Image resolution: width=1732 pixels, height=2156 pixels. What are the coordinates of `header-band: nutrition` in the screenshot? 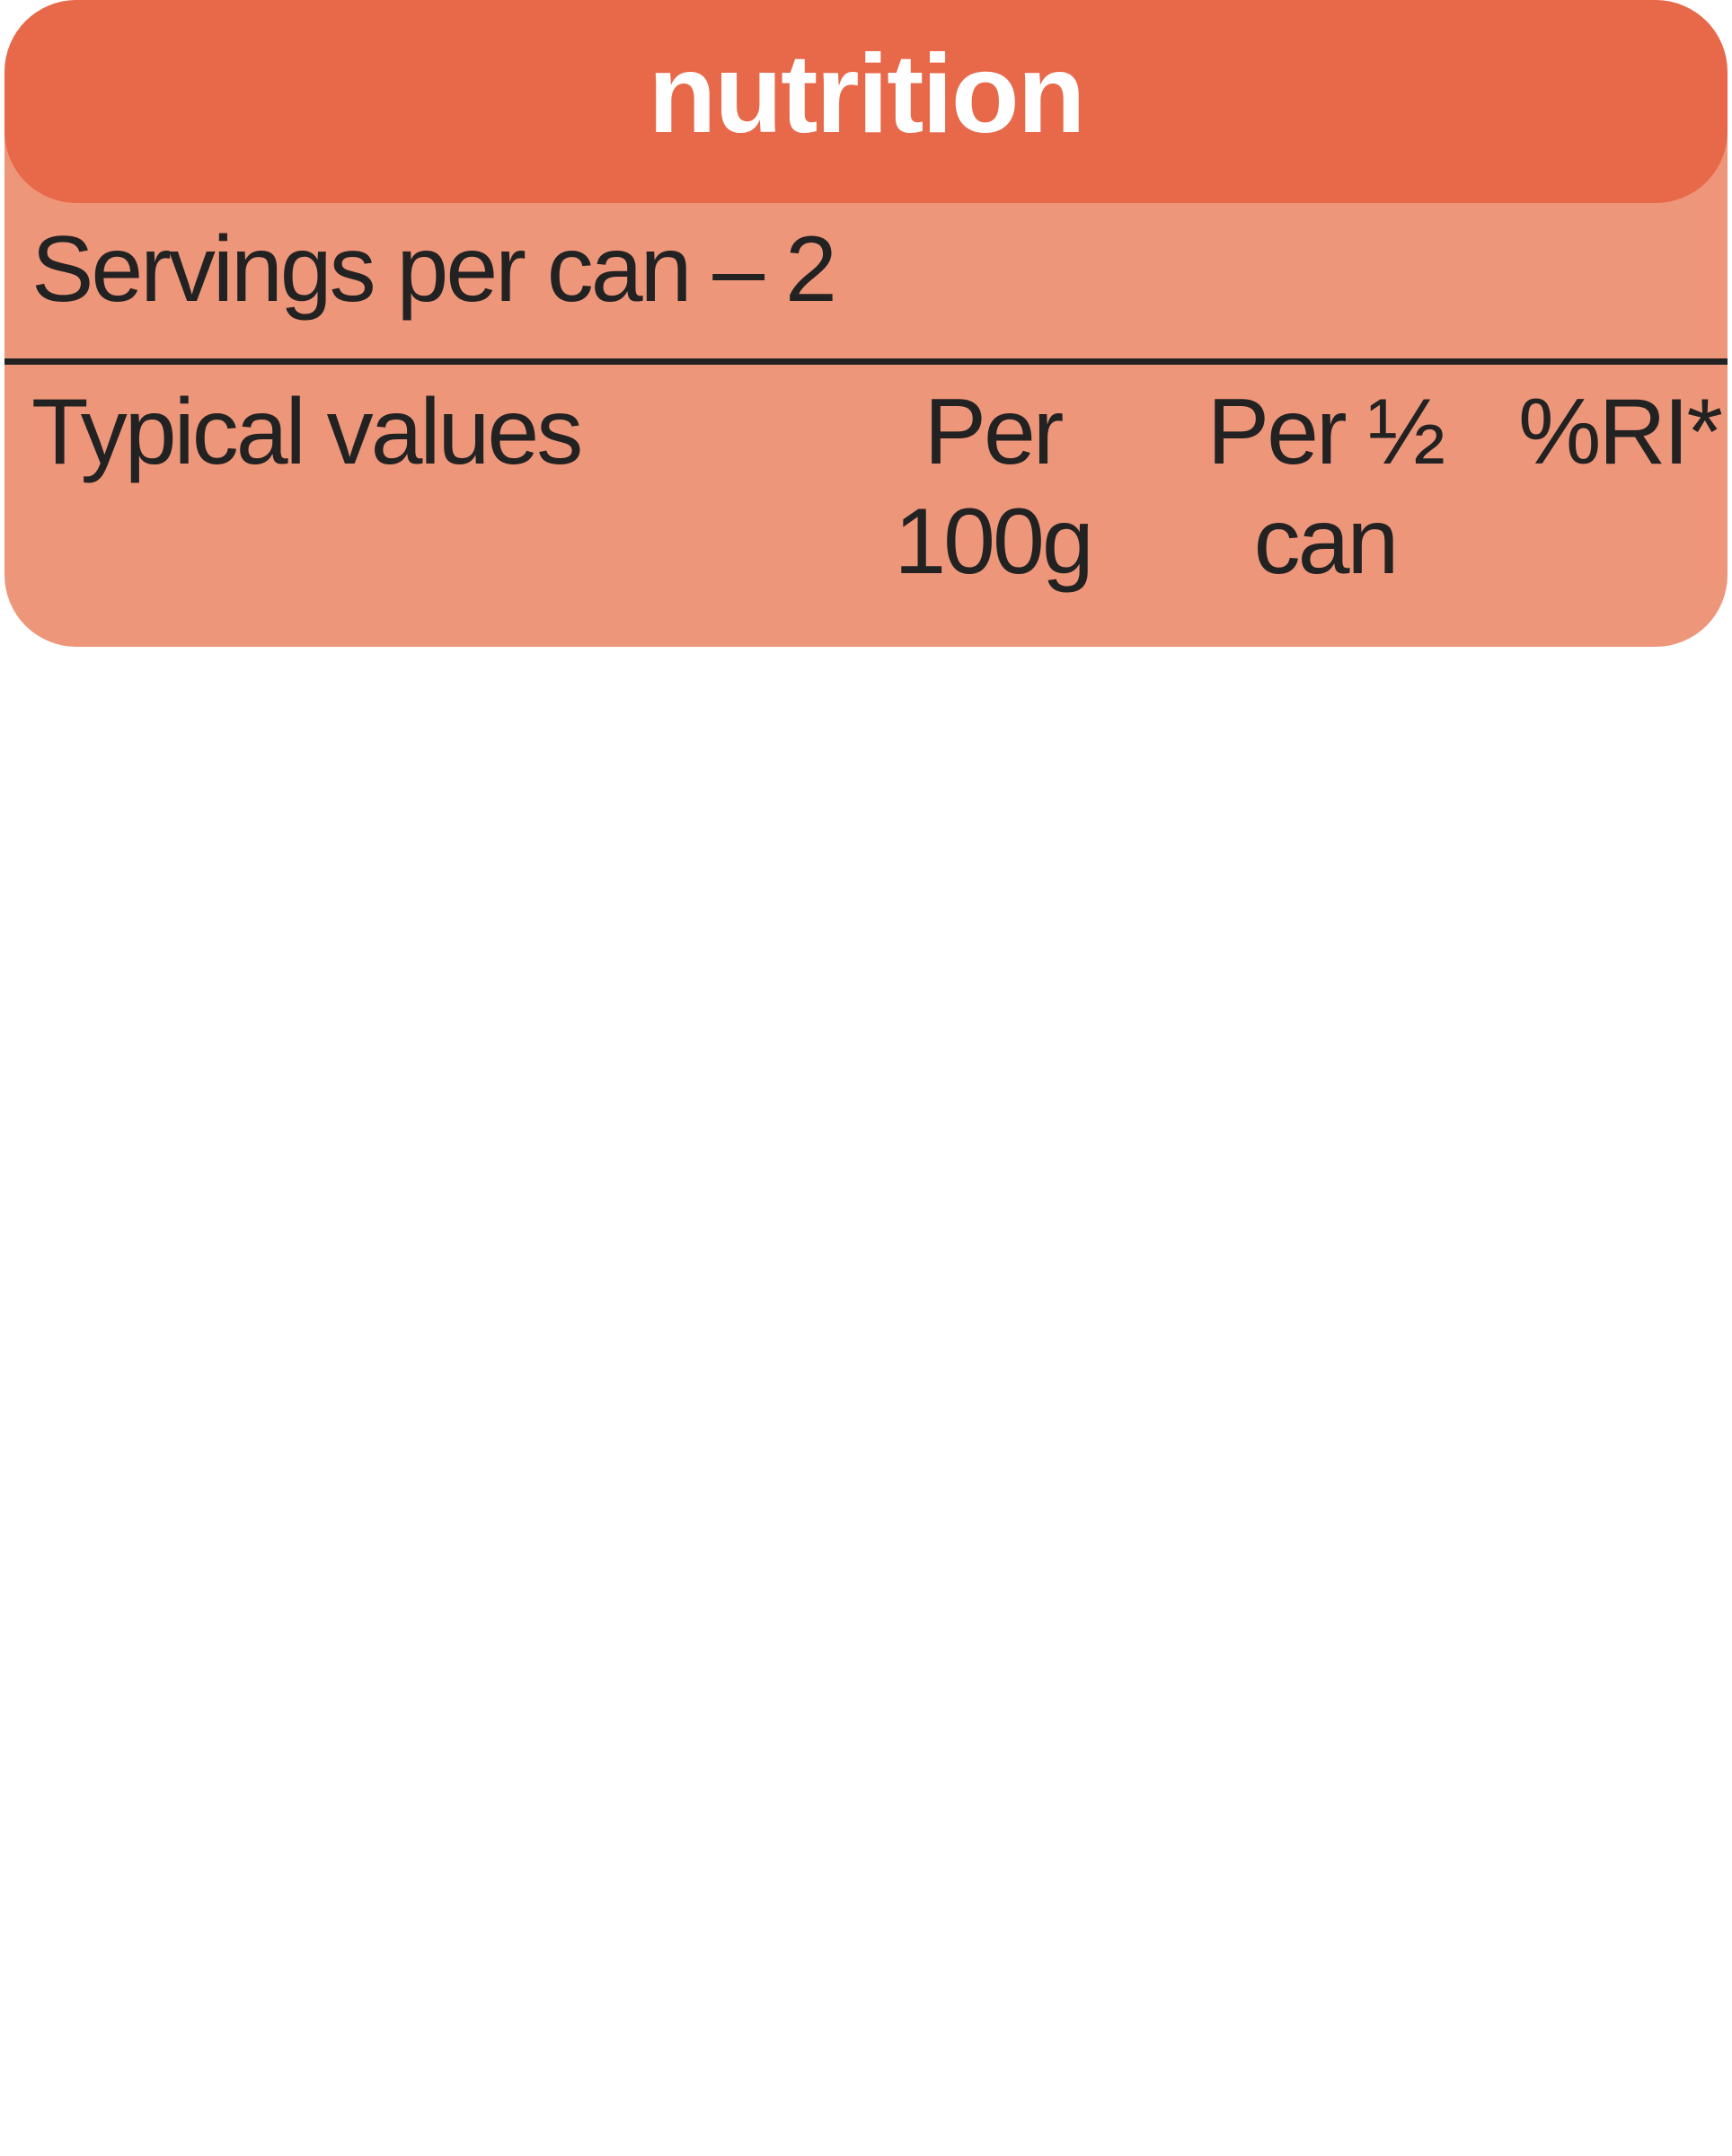 It's located at (866, 101).